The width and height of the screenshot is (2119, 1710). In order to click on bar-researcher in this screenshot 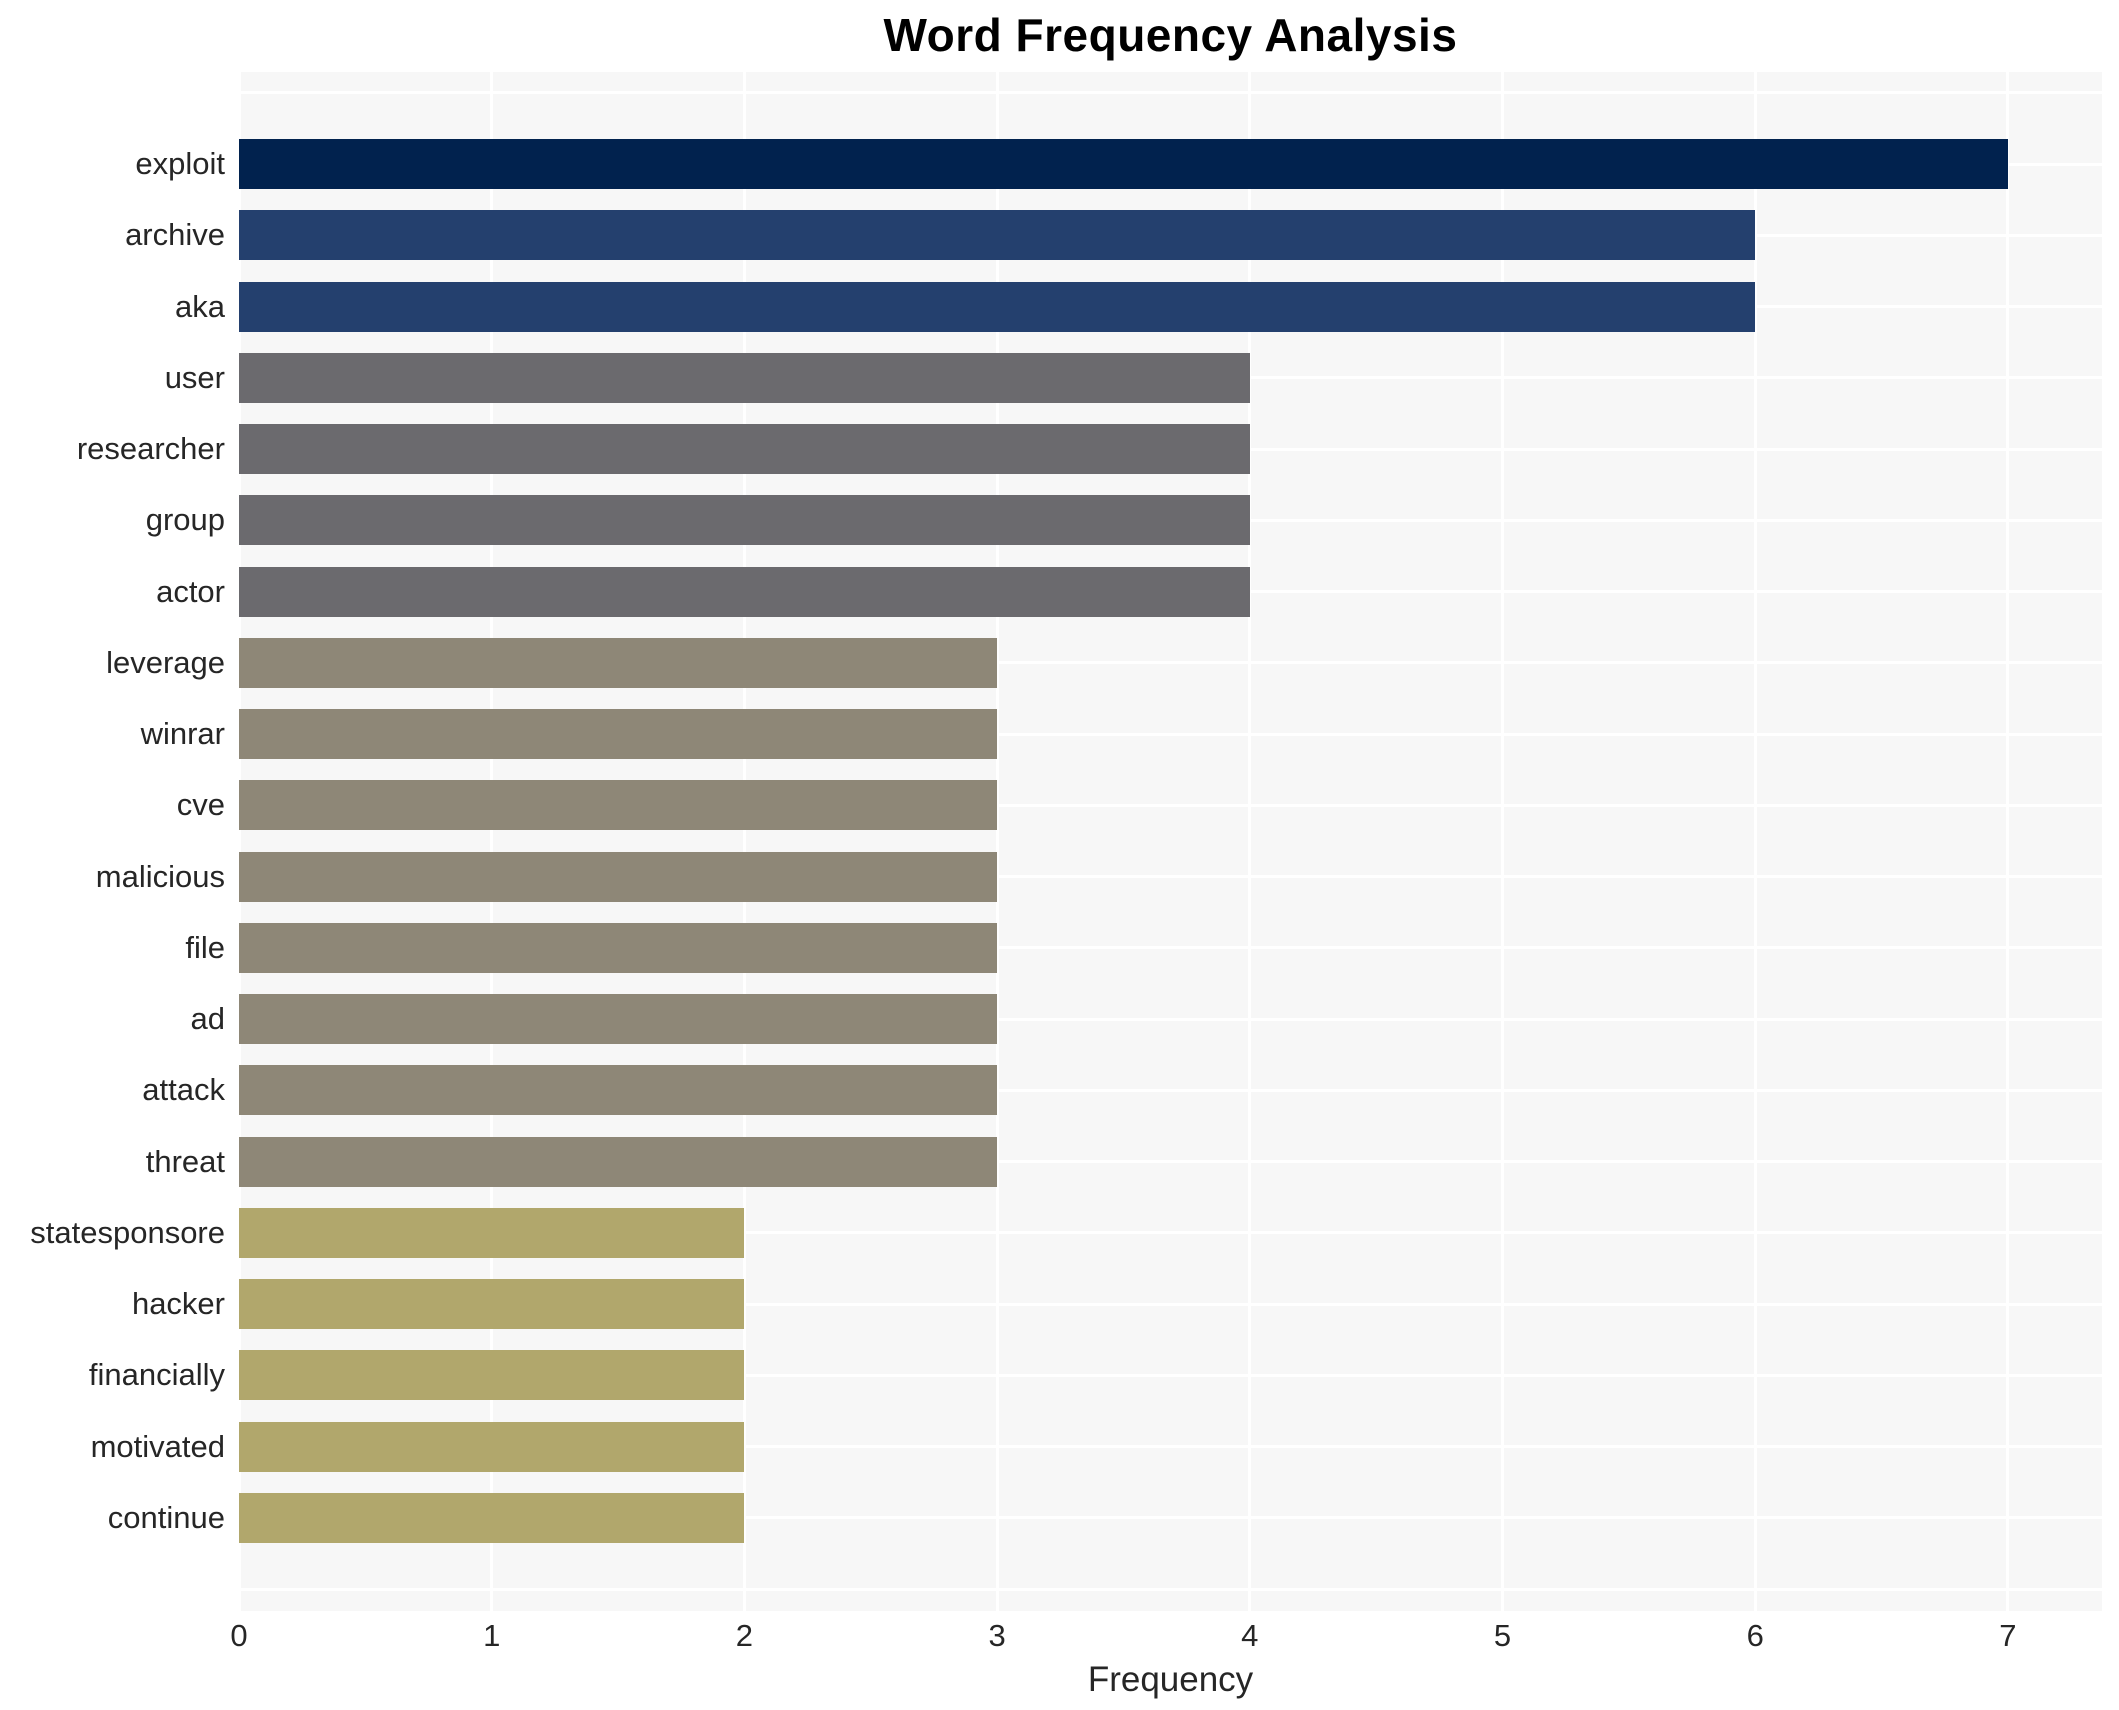, I will do `click(744, 449)`.